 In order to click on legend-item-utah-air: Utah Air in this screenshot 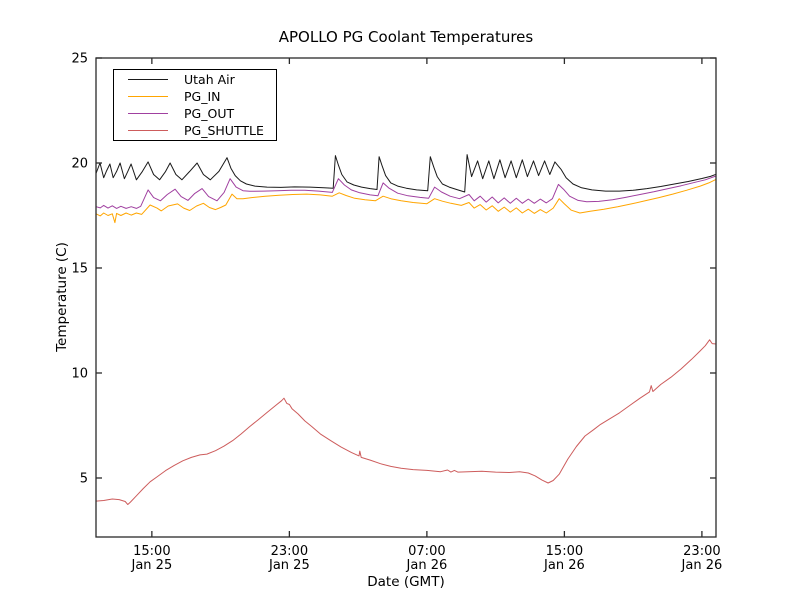, I will do `click(195, 79)`.